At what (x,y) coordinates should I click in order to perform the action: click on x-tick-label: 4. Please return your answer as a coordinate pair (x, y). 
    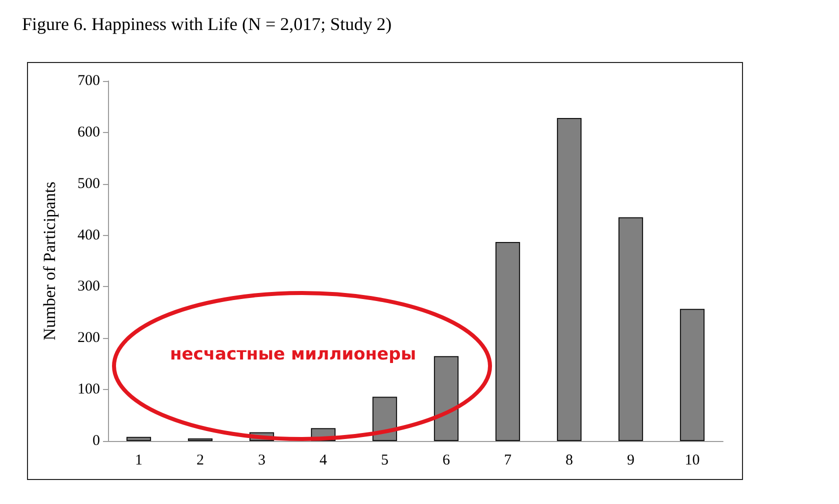
    Looking at the image, I should click on (324, 460).